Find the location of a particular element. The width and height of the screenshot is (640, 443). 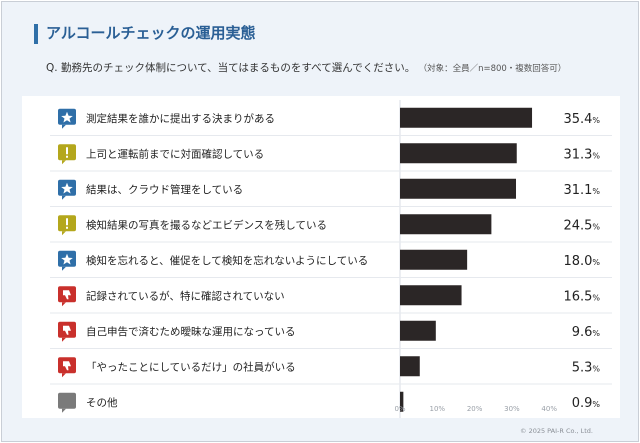

category-label: 測定結果を誰かに提出する決まりがある is located at coordinates (180, 118).